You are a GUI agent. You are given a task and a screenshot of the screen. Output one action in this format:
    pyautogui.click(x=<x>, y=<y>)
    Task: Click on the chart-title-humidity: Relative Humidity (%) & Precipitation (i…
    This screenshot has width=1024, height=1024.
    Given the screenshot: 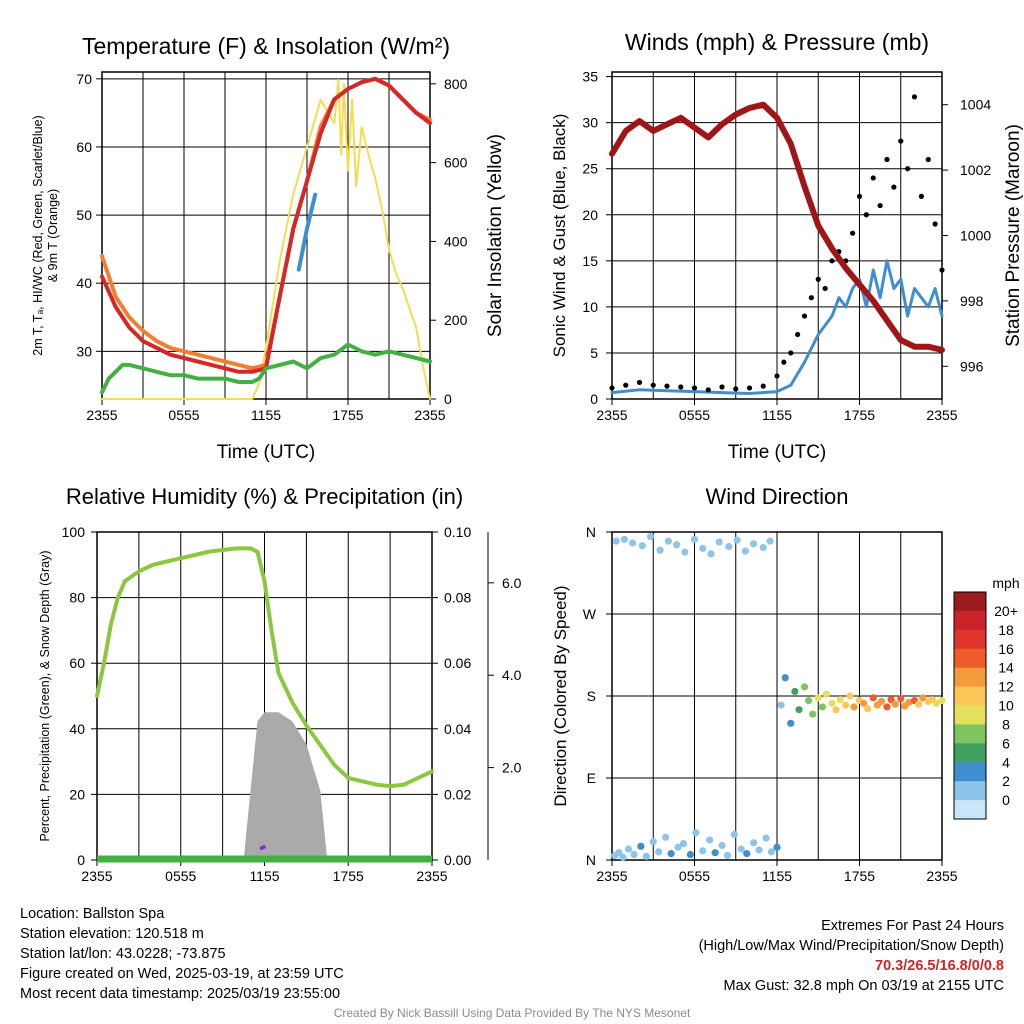 What is the action you would take?
    pyautogui.click(x=264, y=496)
    